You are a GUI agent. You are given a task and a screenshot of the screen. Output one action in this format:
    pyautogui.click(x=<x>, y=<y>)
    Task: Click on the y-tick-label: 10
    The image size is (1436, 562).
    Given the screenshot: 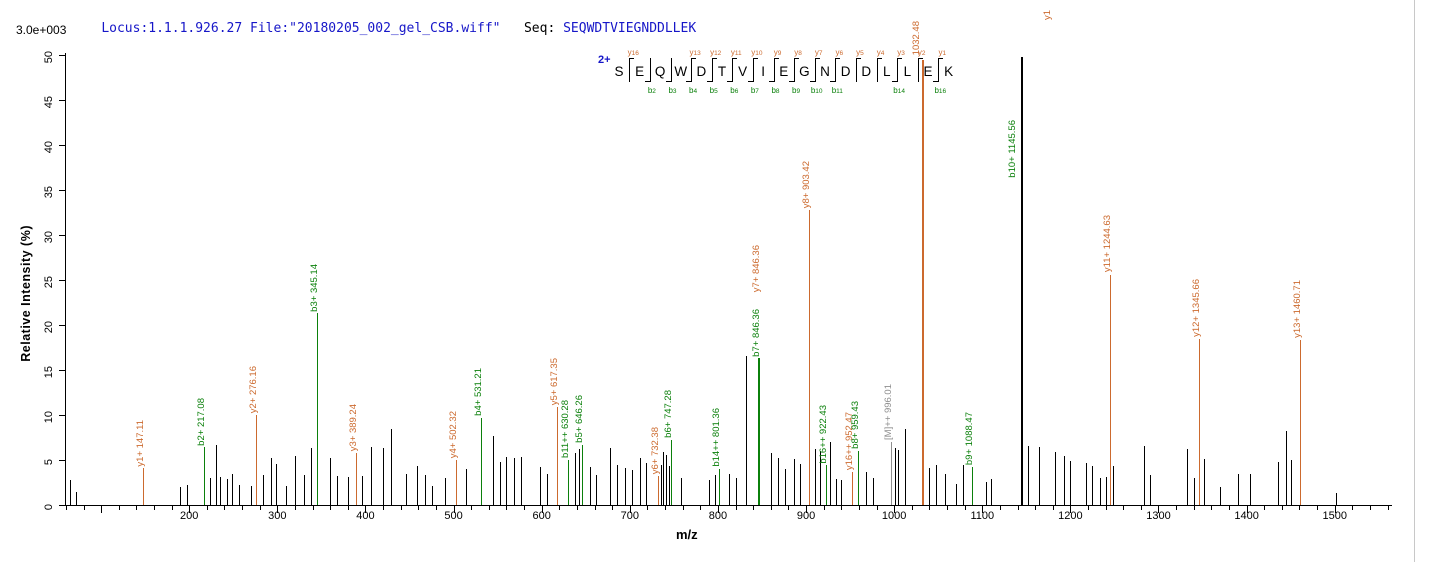 What is the action you would take?
    pyautogui.click(x=49, y=416)
    